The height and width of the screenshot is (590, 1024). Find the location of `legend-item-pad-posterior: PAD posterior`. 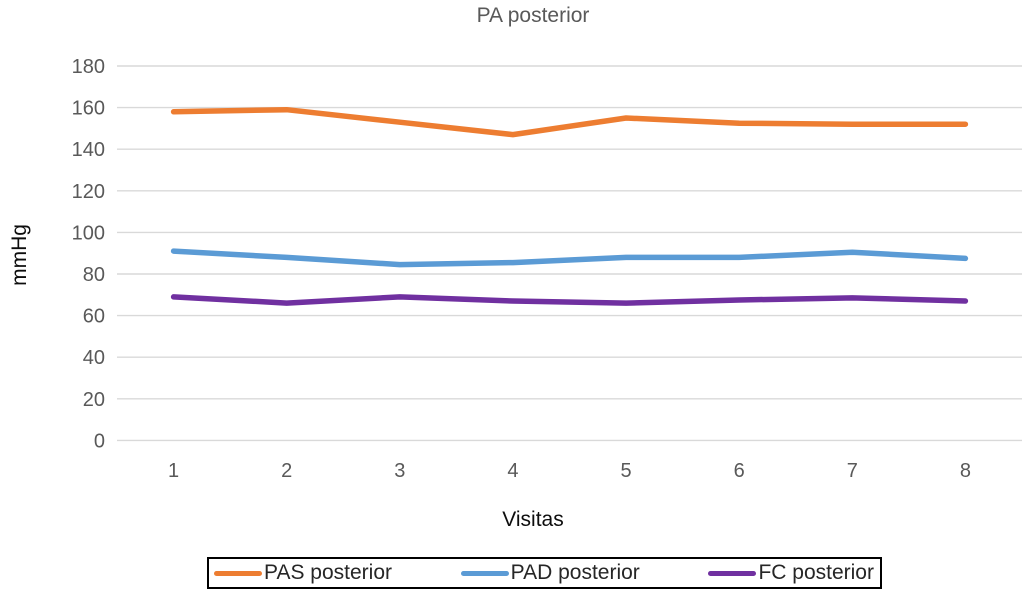

legend-item-pad-posterior: PAD posterior is located at coordinates (550, 573).